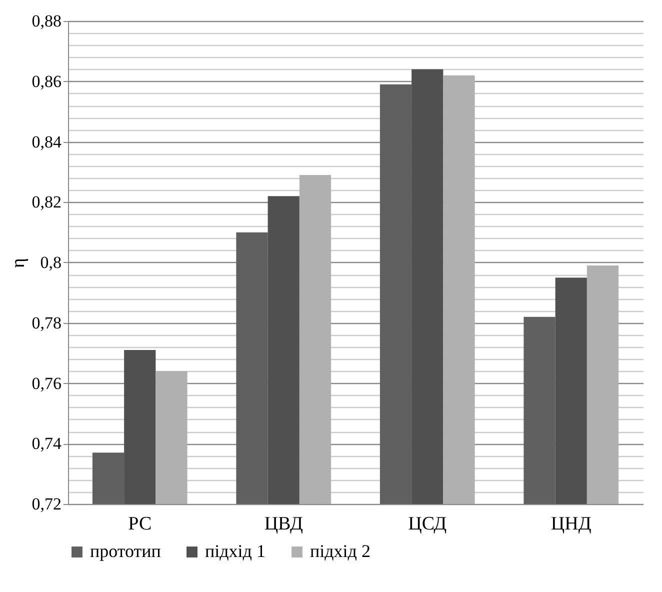 This screenshot has height=592, width=662. Describe the element at coordinates (47, 322) in the screenshot. I see `y-tick-label: 0,78` at that location.